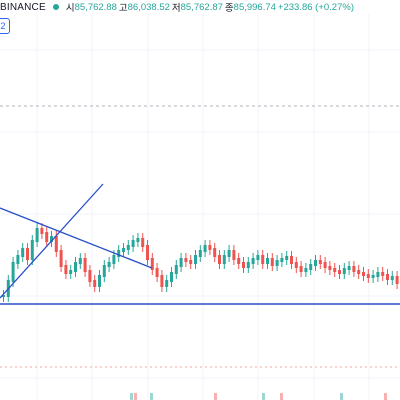 The image size is (400, 400). Describe the element at coordinates (229, 8) in the screenshot. I see `close-label: 종` at that location.